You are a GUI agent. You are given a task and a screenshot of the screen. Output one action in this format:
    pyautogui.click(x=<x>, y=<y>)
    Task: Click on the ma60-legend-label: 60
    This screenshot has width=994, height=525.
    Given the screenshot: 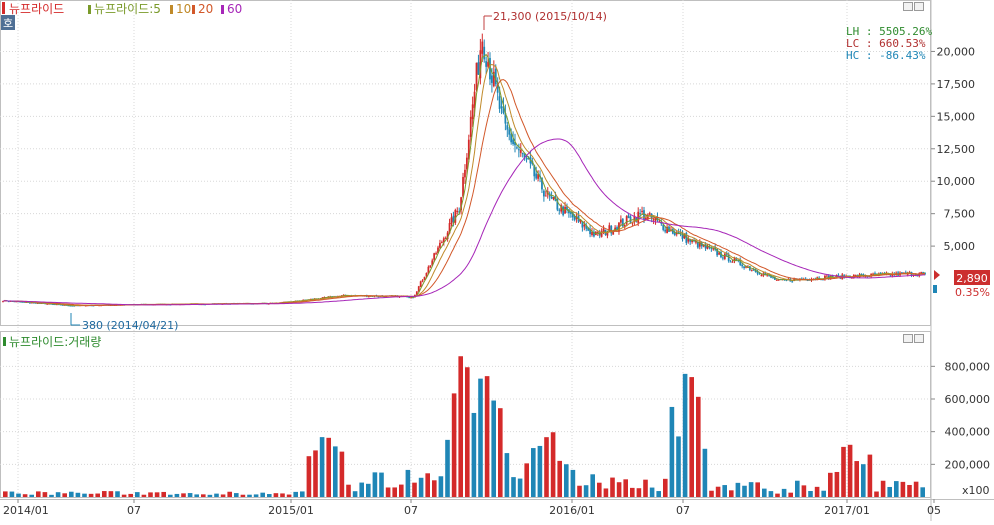 What is the action you would take?
    pyautogui.click(x=234, y=9)
    